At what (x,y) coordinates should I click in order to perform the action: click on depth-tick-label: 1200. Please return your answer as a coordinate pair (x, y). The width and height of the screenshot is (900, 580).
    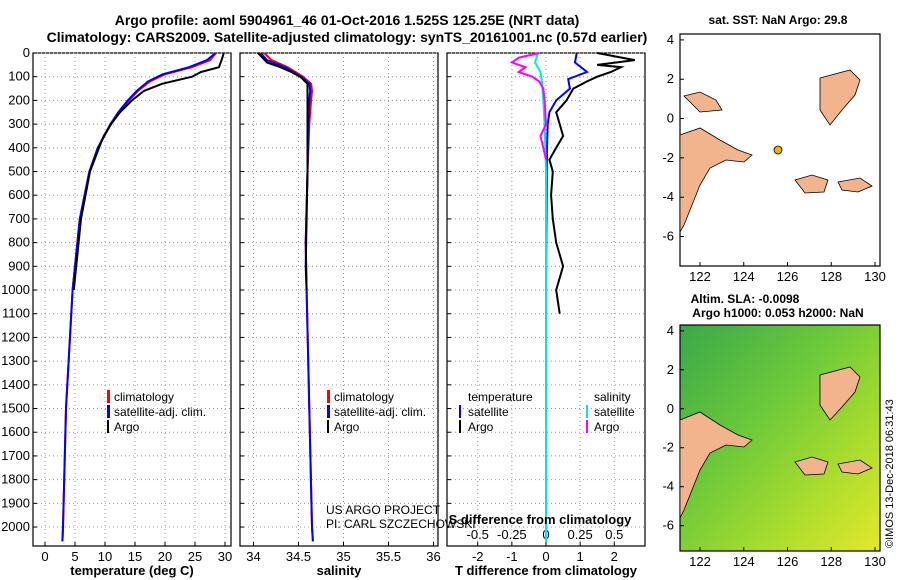
    Looking at the image, I should click on (15, 336).